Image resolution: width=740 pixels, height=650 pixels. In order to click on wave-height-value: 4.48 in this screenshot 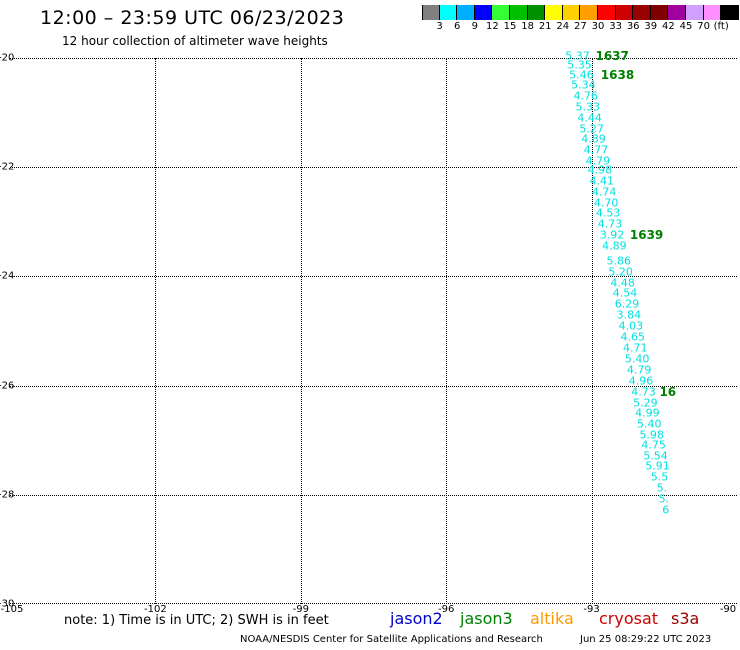, I will do `click(622, 283)`.